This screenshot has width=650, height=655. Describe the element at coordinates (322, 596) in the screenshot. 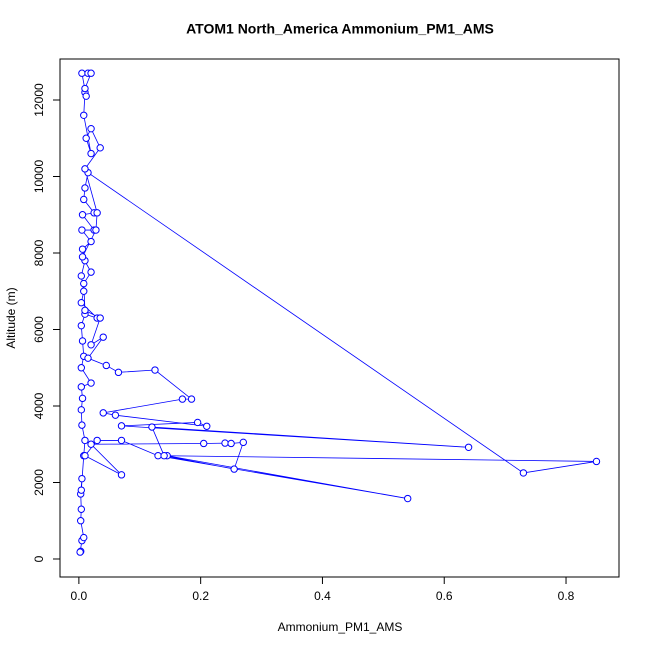

I see `x-tick-label: 0.4` at that location.